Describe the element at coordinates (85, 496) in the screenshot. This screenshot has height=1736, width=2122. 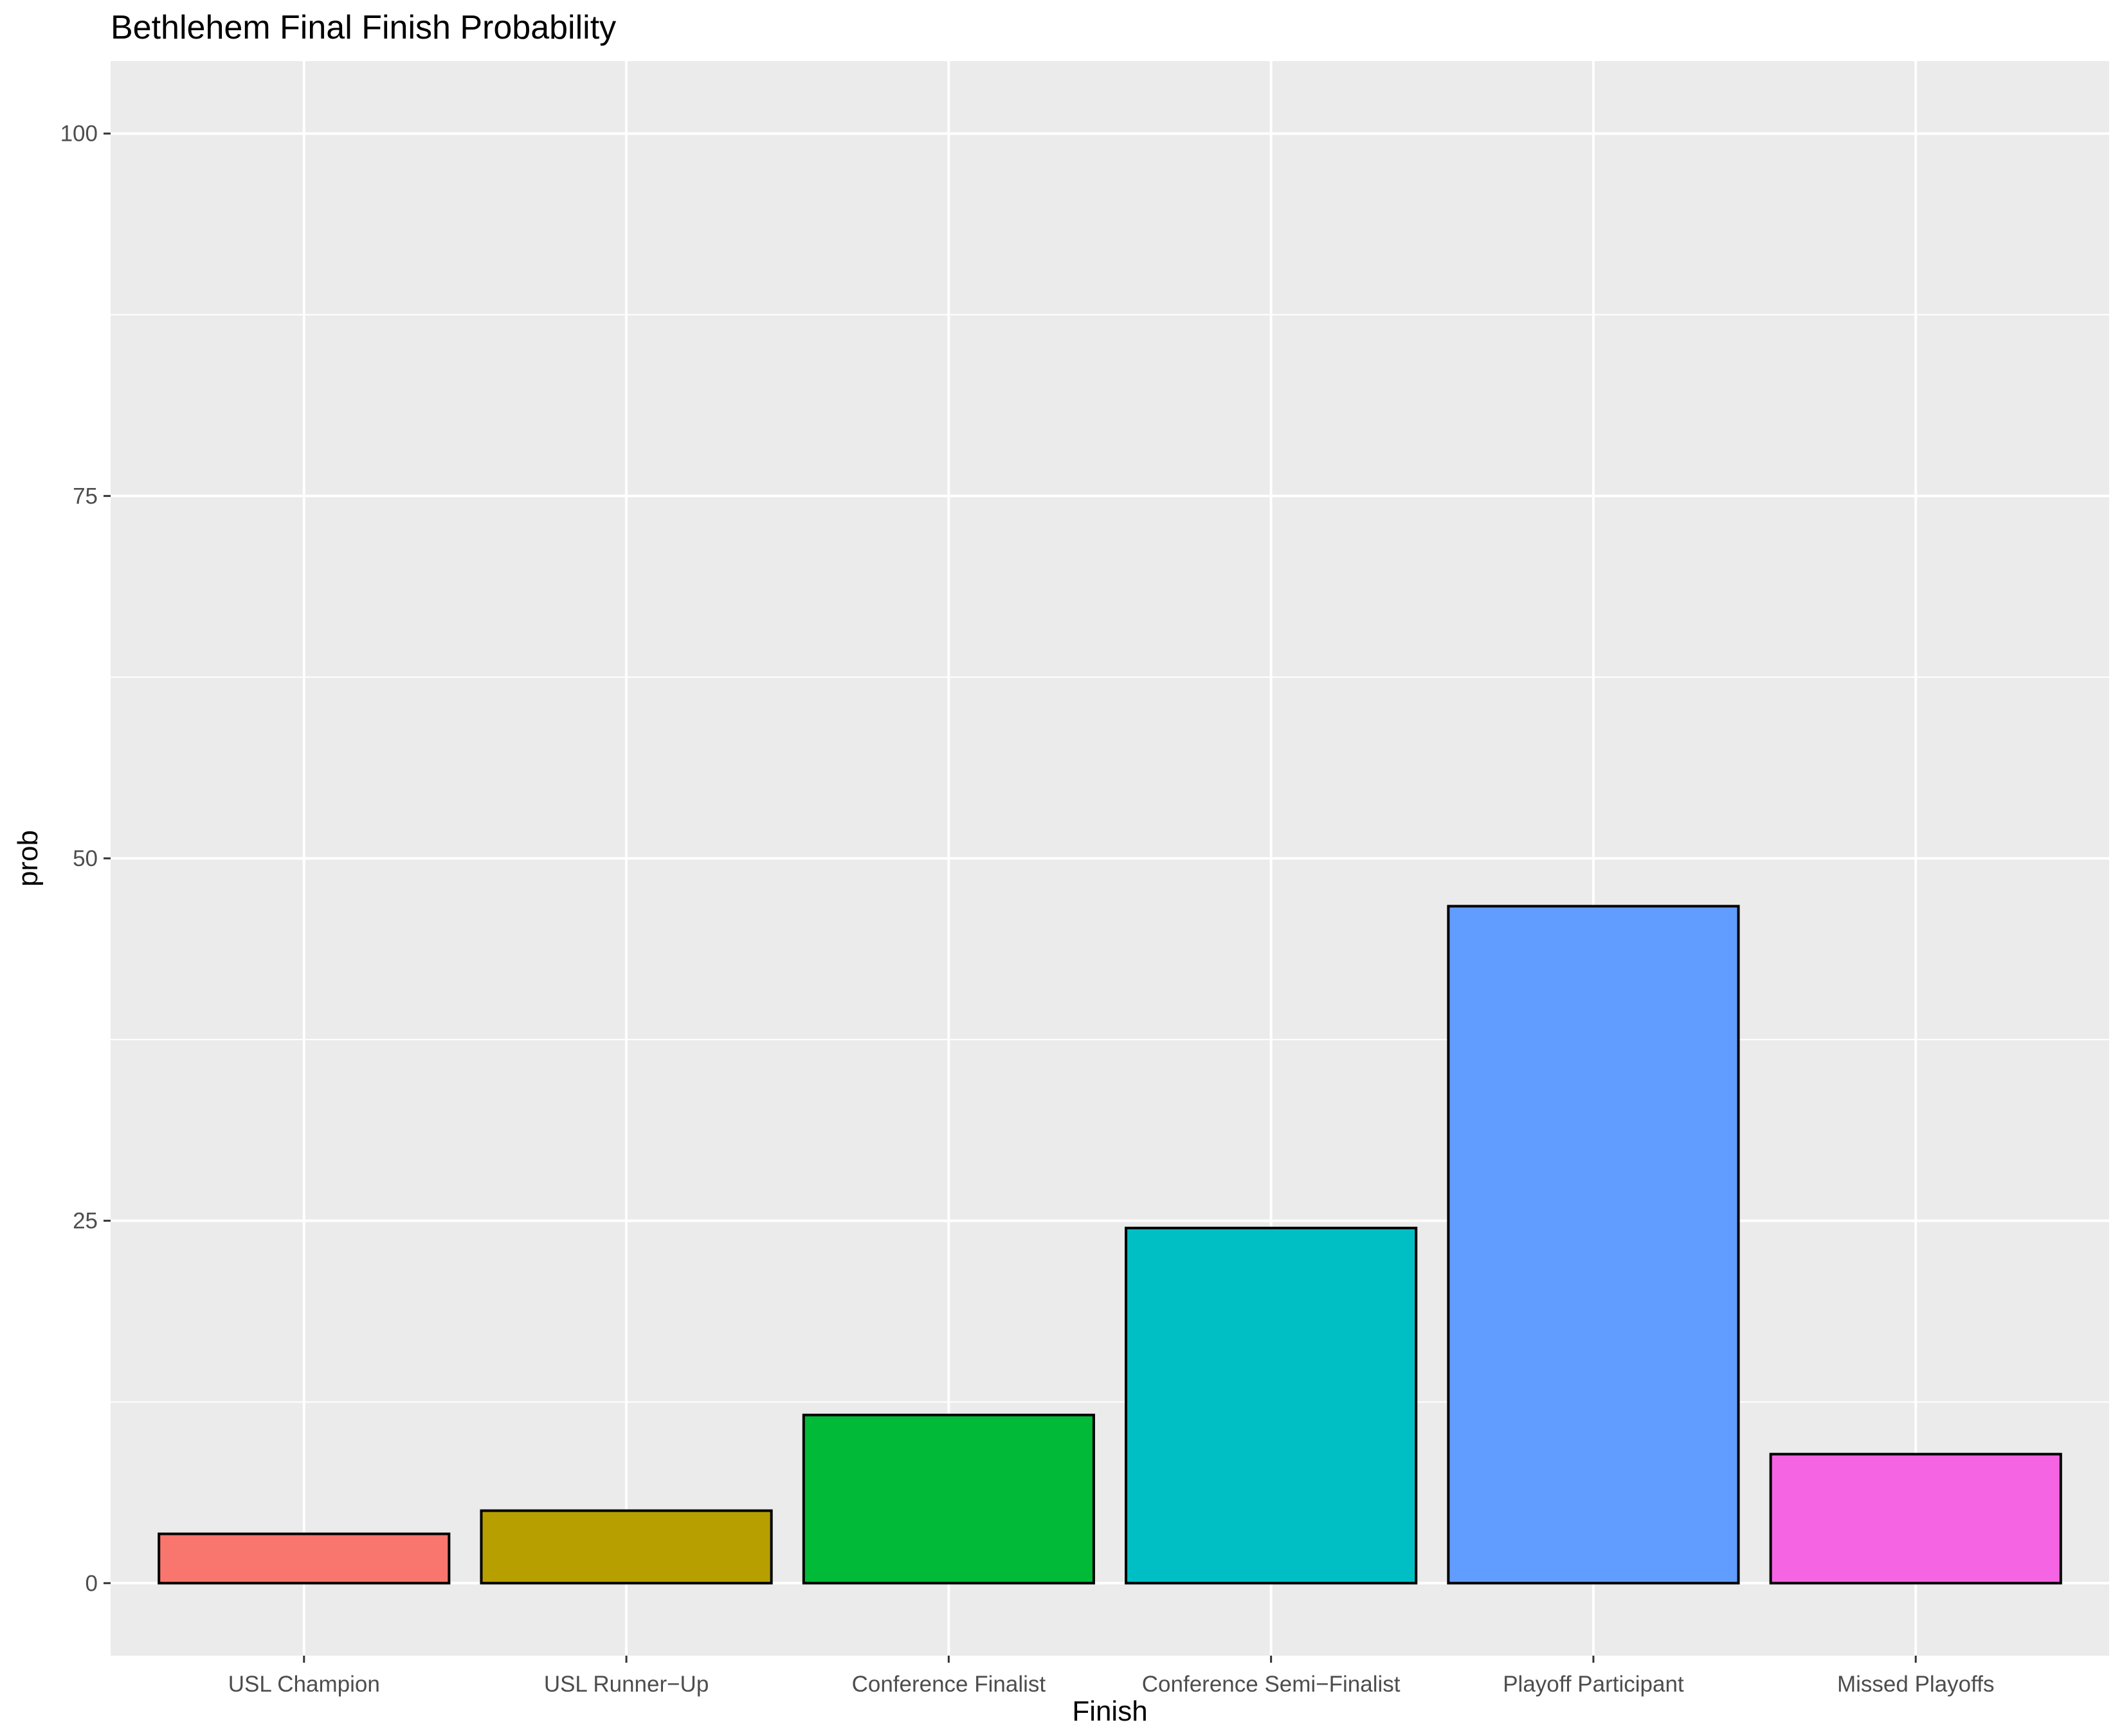
I see `y-tick-label: 75` at that location.